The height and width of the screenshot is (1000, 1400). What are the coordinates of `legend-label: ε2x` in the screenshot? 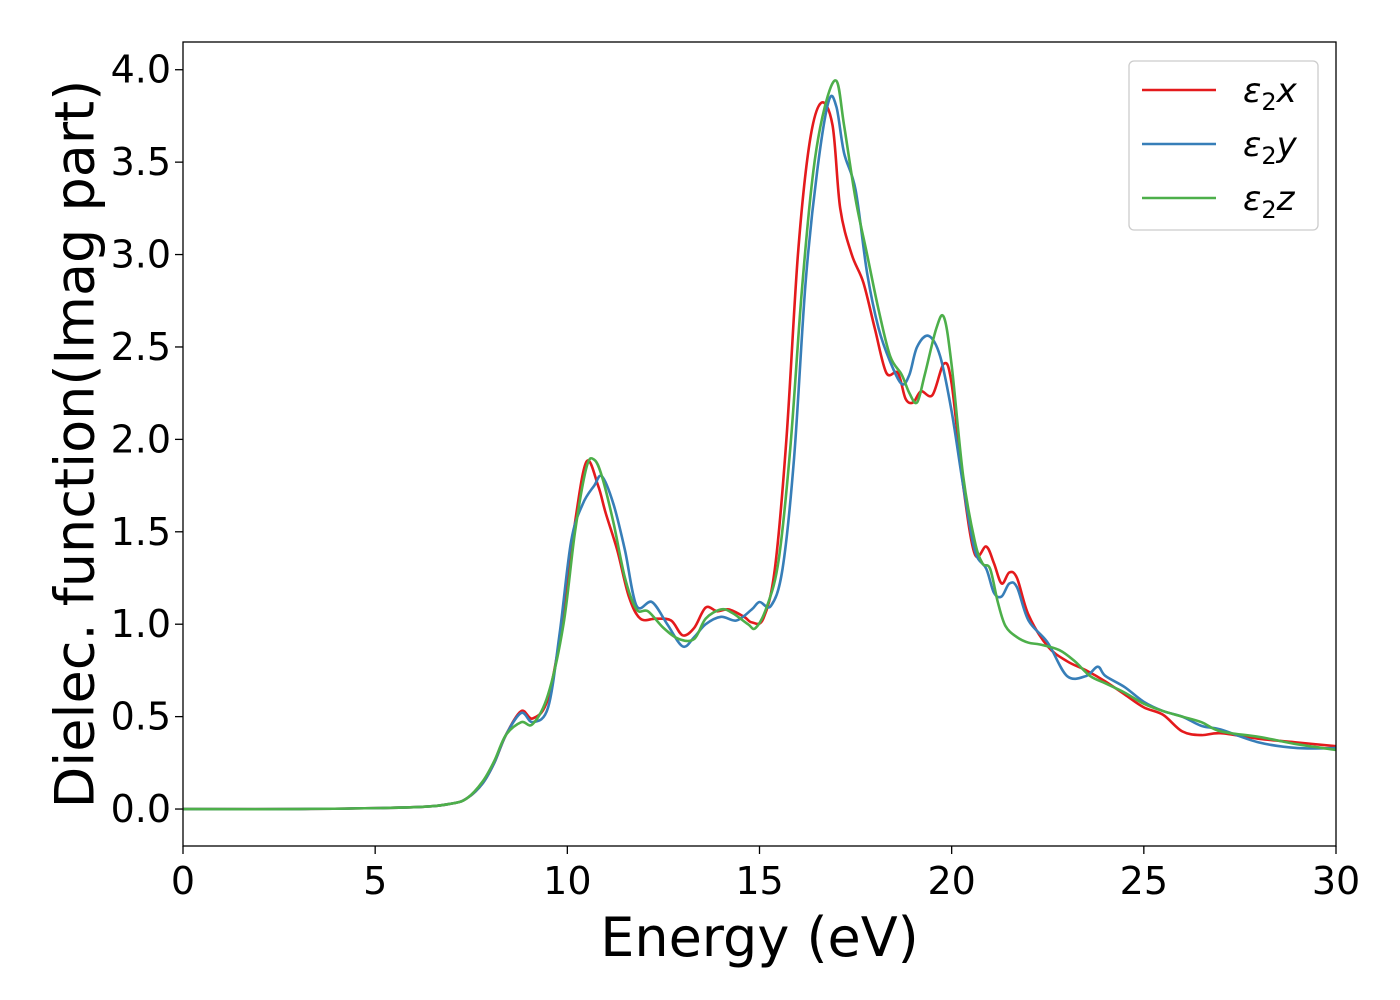 It's located at (1270, 93).